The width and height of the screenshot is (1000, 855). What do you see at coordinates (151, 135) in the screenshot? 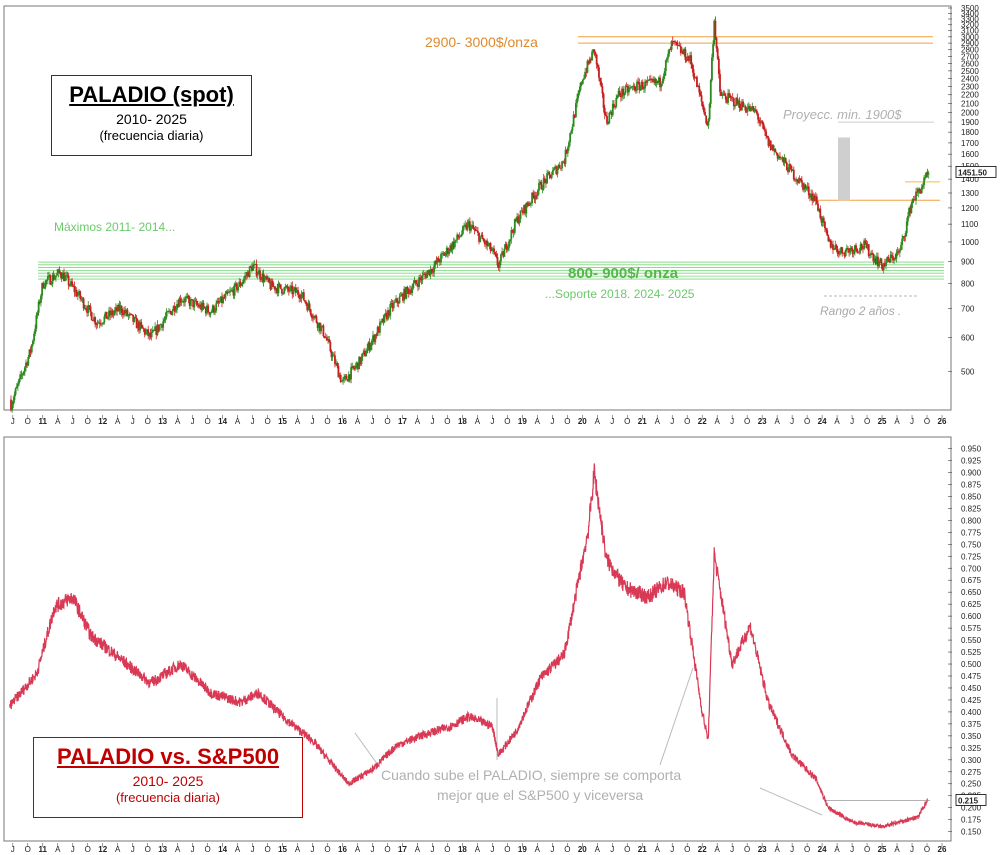
I see `price-note: (frecuencia diaria)` at bounding box center [151, 135].